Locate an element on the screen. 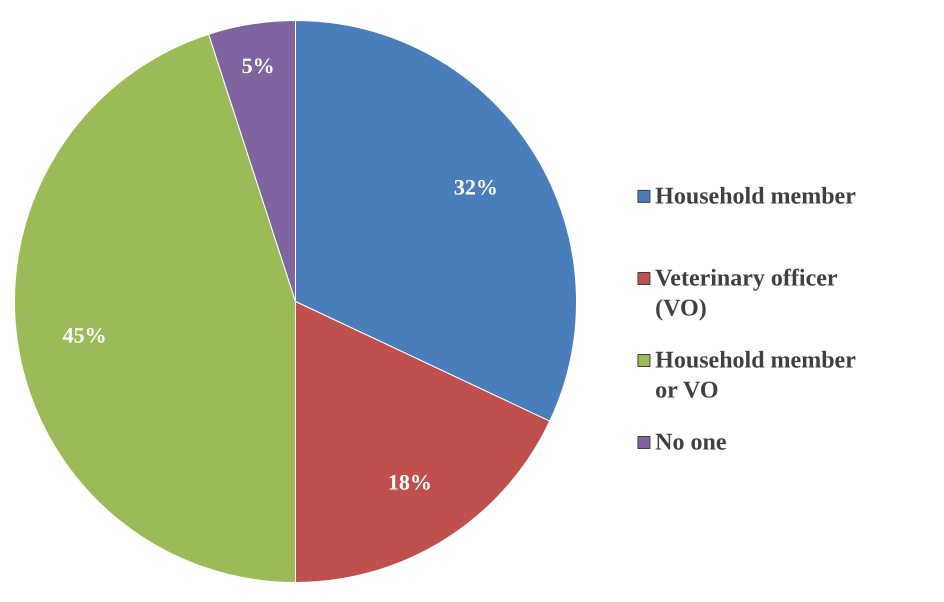 The height and width of the screenshot is (602, 944). legend-label: Household member is located at coordinates (755, 196).